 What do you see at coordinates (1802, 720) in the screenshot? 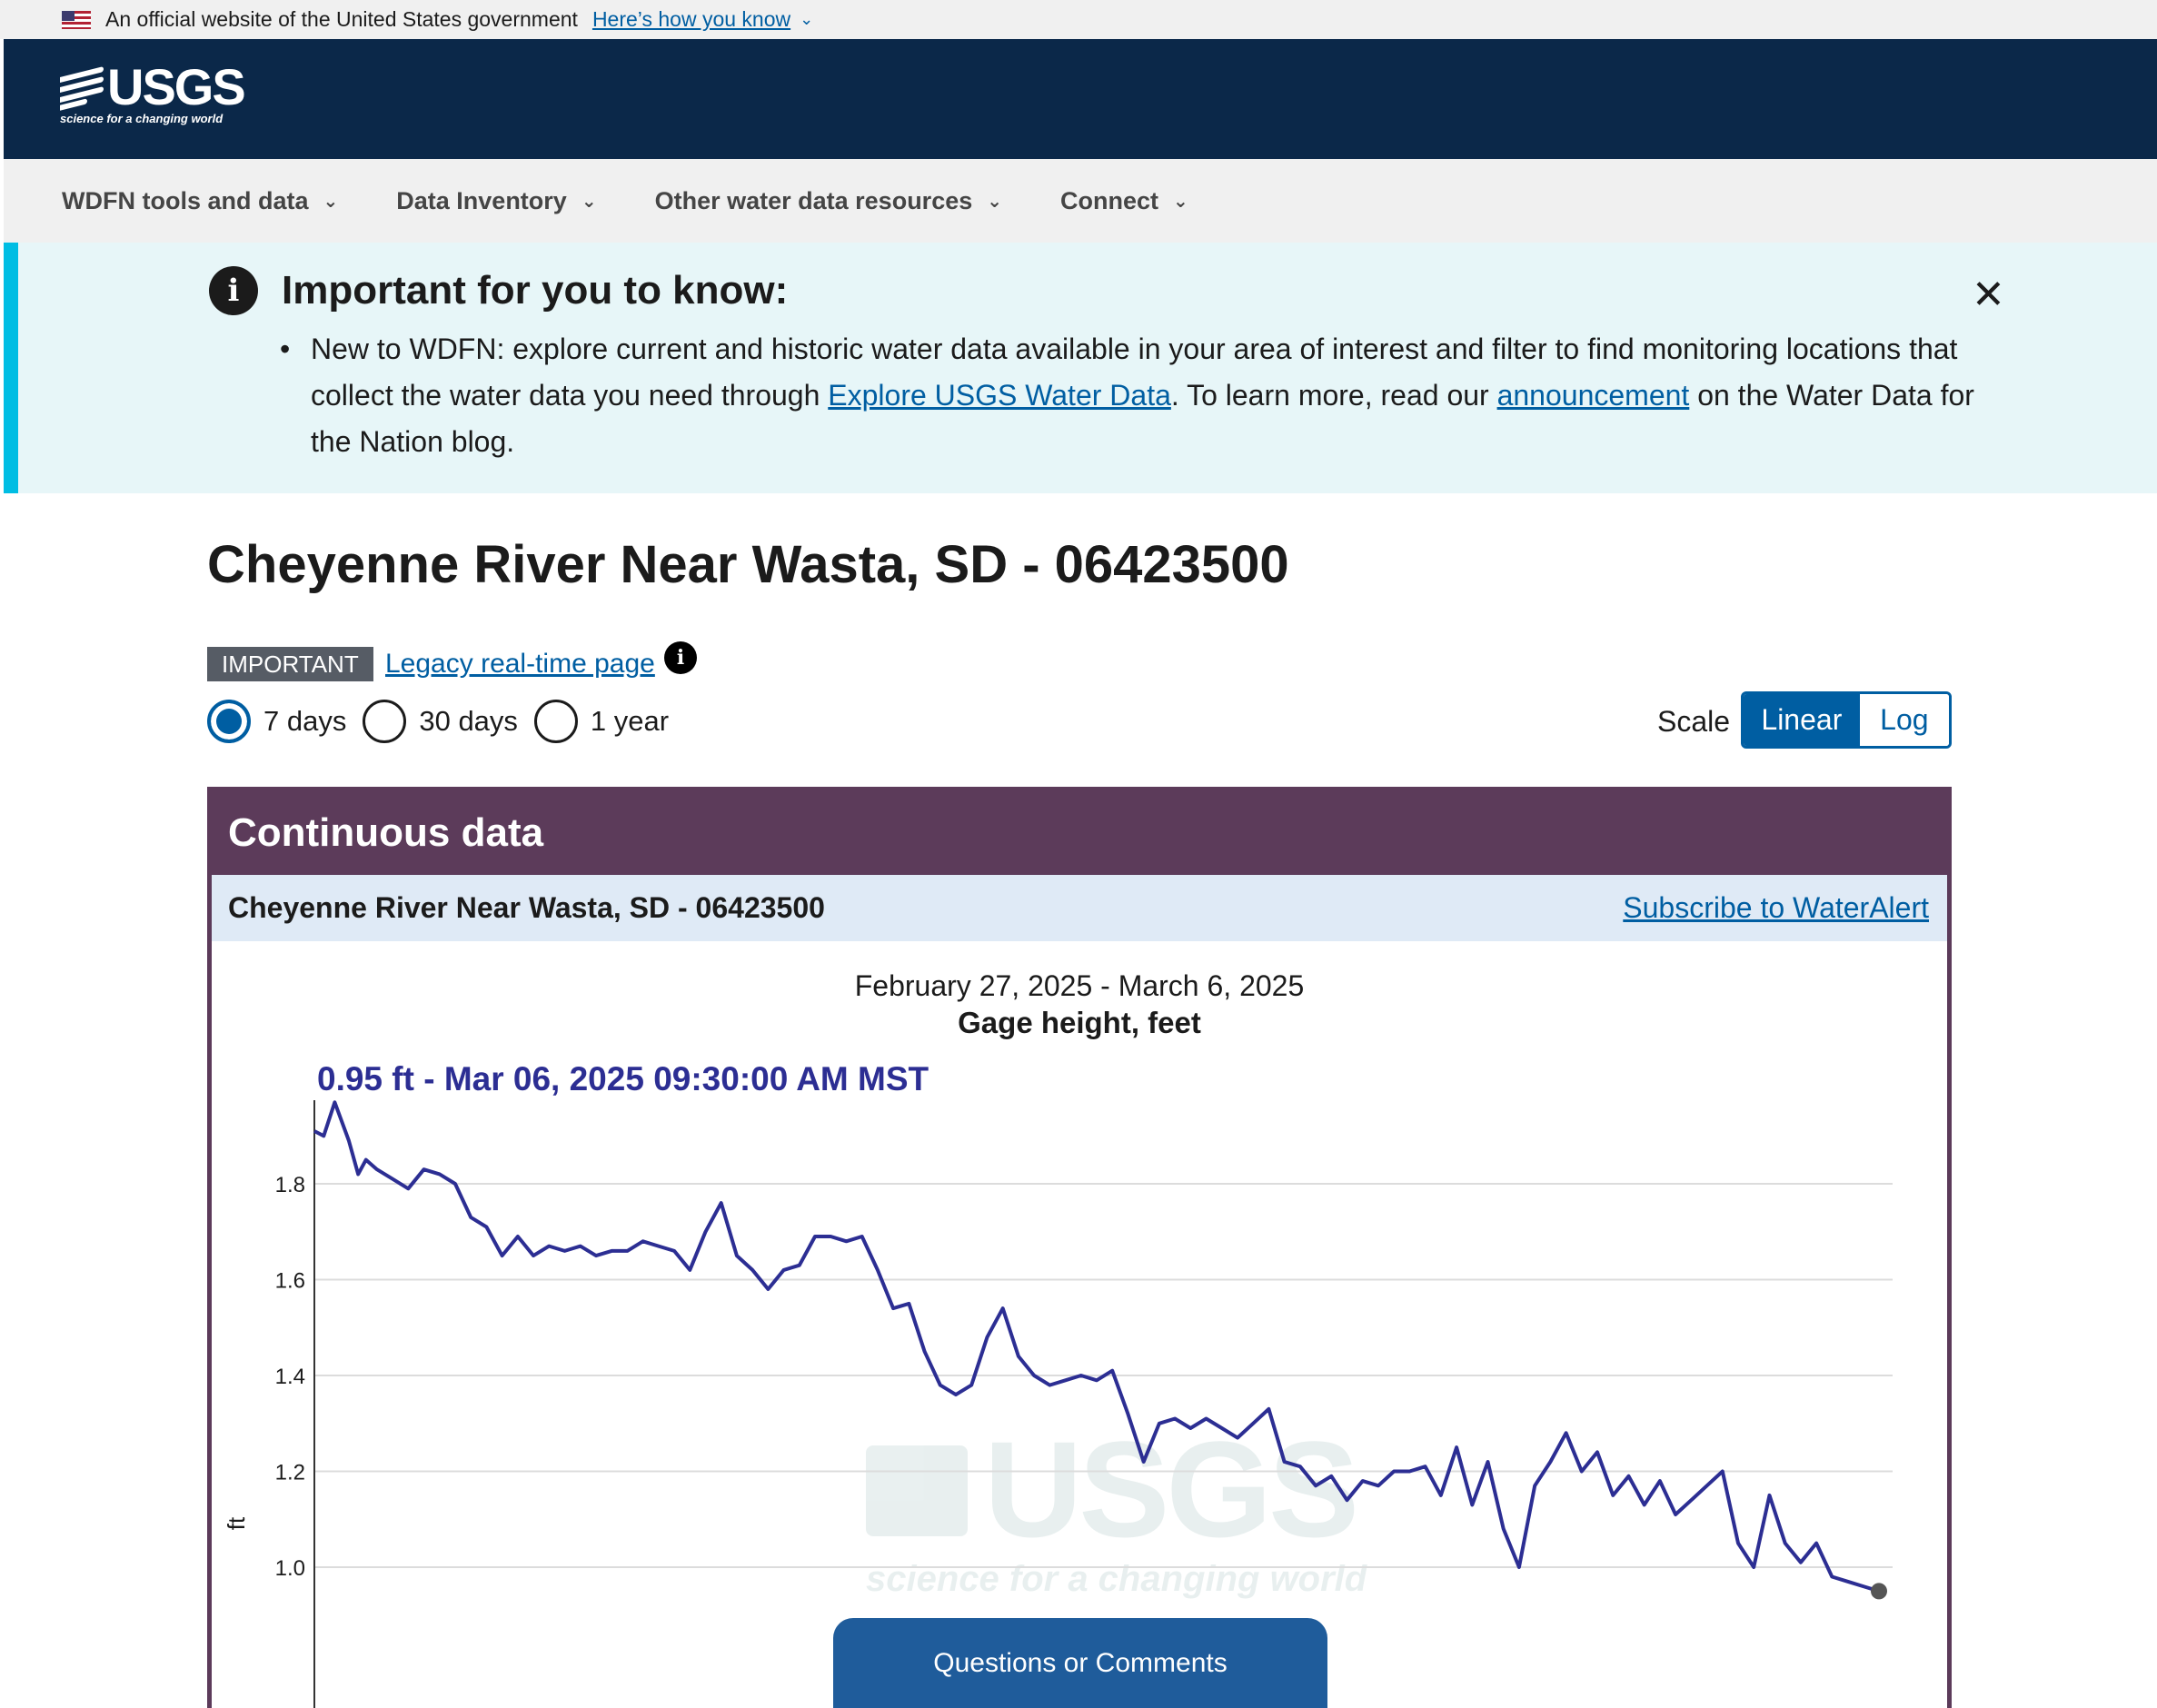
I see `scale-linear-button: Linear` at bounding box center [1802, 720].